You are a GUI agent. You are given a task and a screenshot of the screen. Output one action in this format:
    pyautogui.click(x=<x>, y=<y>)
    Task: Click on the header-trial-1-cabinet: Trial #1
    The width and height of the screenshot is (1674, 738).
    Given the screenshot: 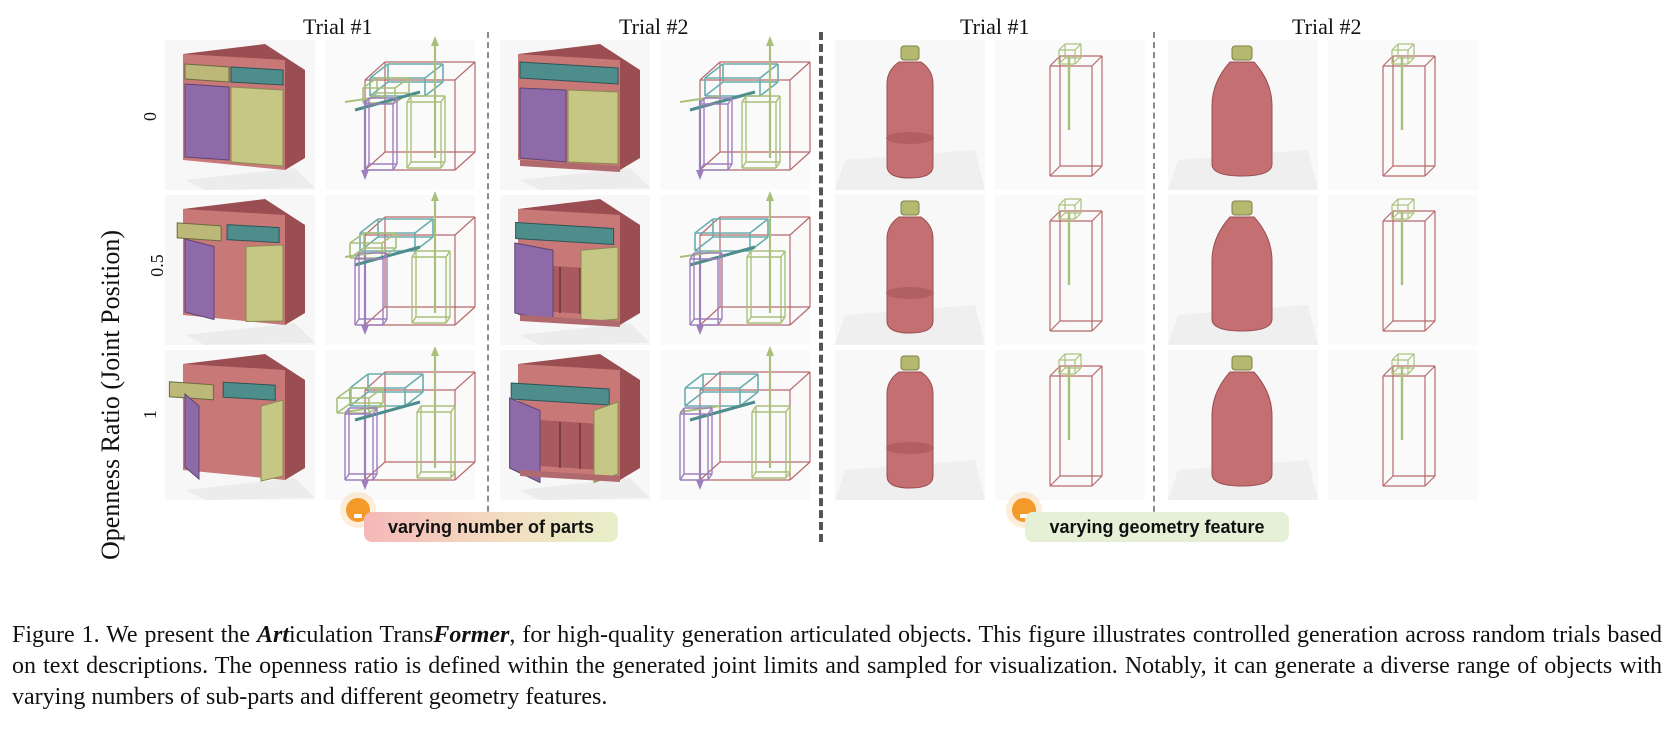 What is the action you would take?
    pyautogui.click(x=338, y=26)
    